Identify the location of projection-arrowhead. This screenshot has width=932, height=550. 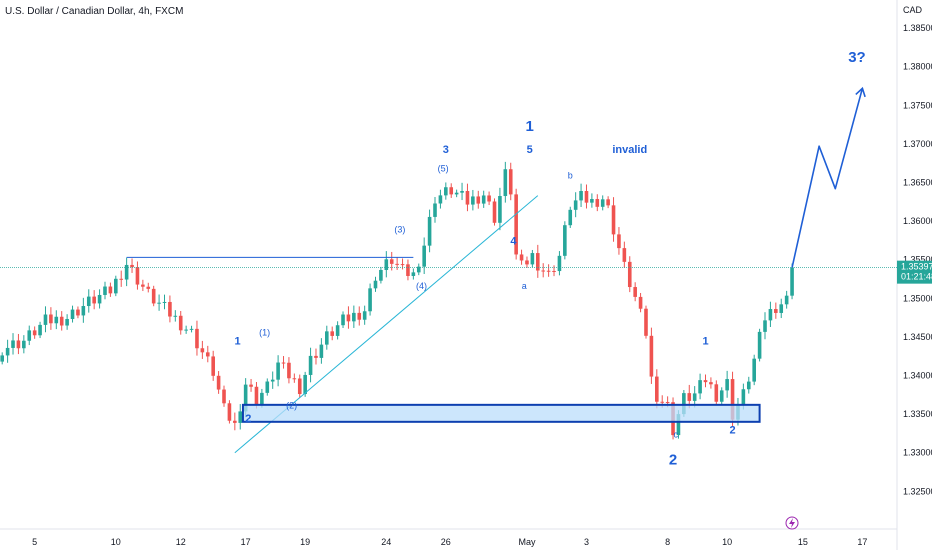
(860, 92).